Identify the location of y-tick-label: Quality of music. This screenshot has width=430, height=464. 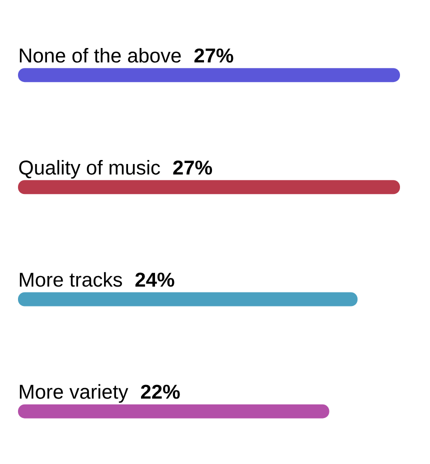
(89, 169).